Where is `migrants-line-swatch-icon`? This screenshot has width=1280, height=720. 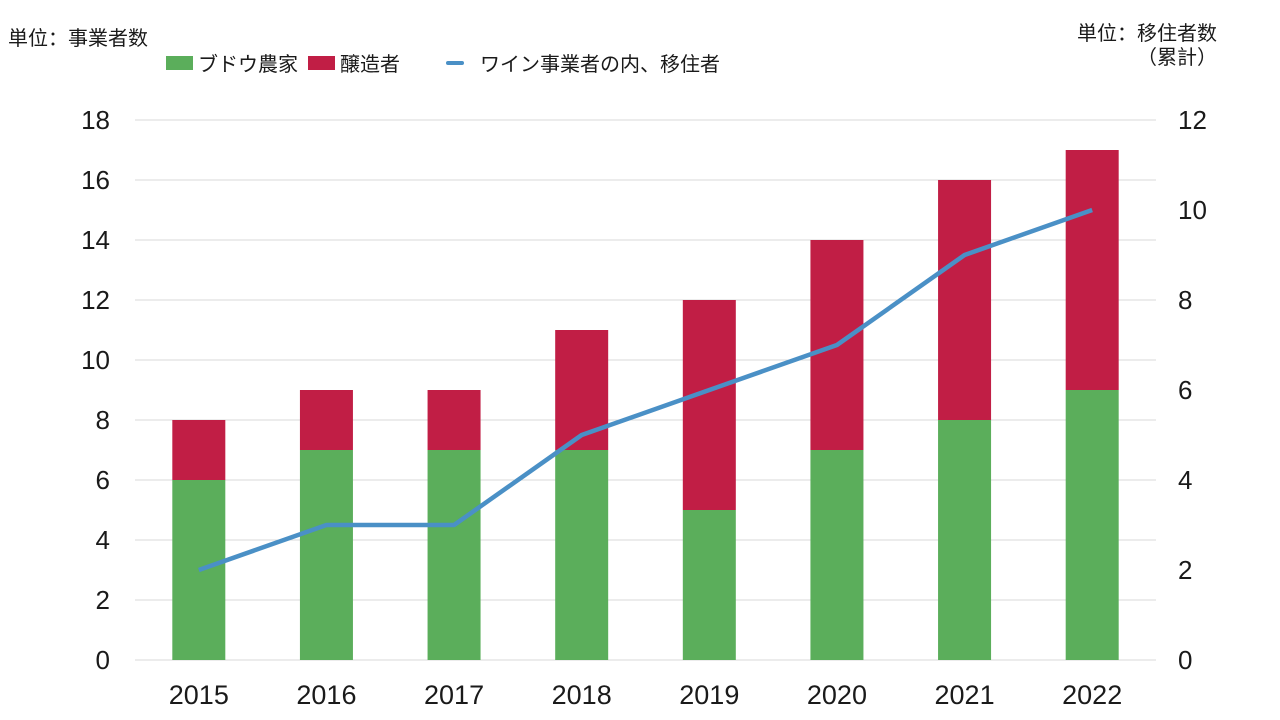
migrants-line-swatch-icon is located at coordinates (455, 62).